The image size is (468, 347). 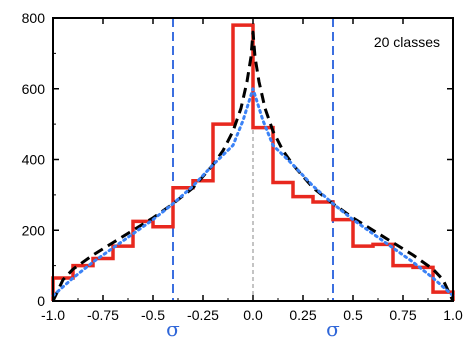 What do you see at coordinates (41, 301) in the screenshot?
I see `y-tick-label-1: 0` at bounding box center [41, 301].